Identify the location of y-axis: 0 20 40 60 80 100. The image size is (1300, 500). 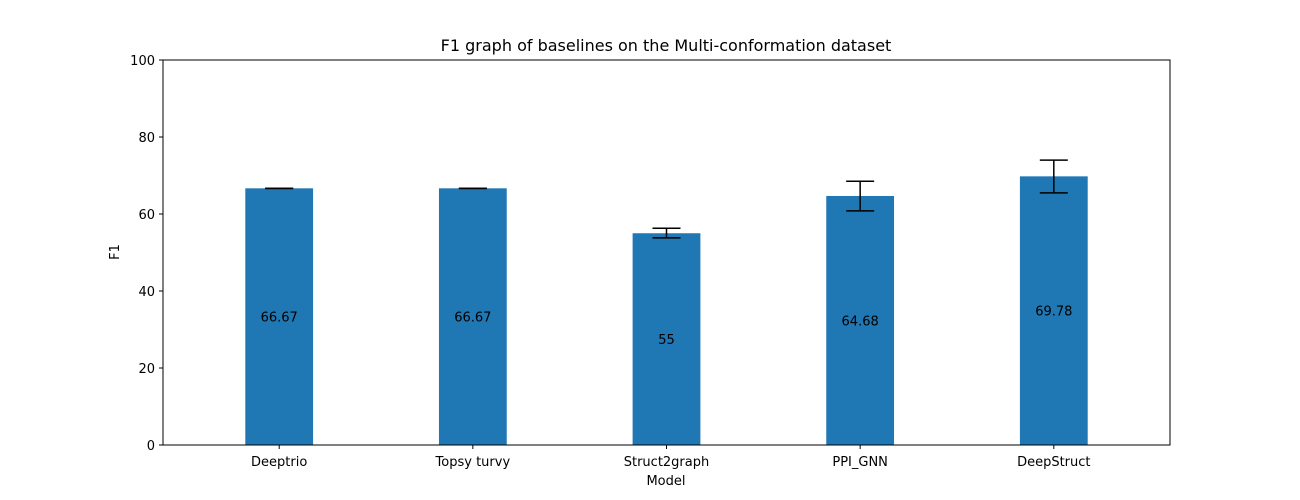
(146, 254).